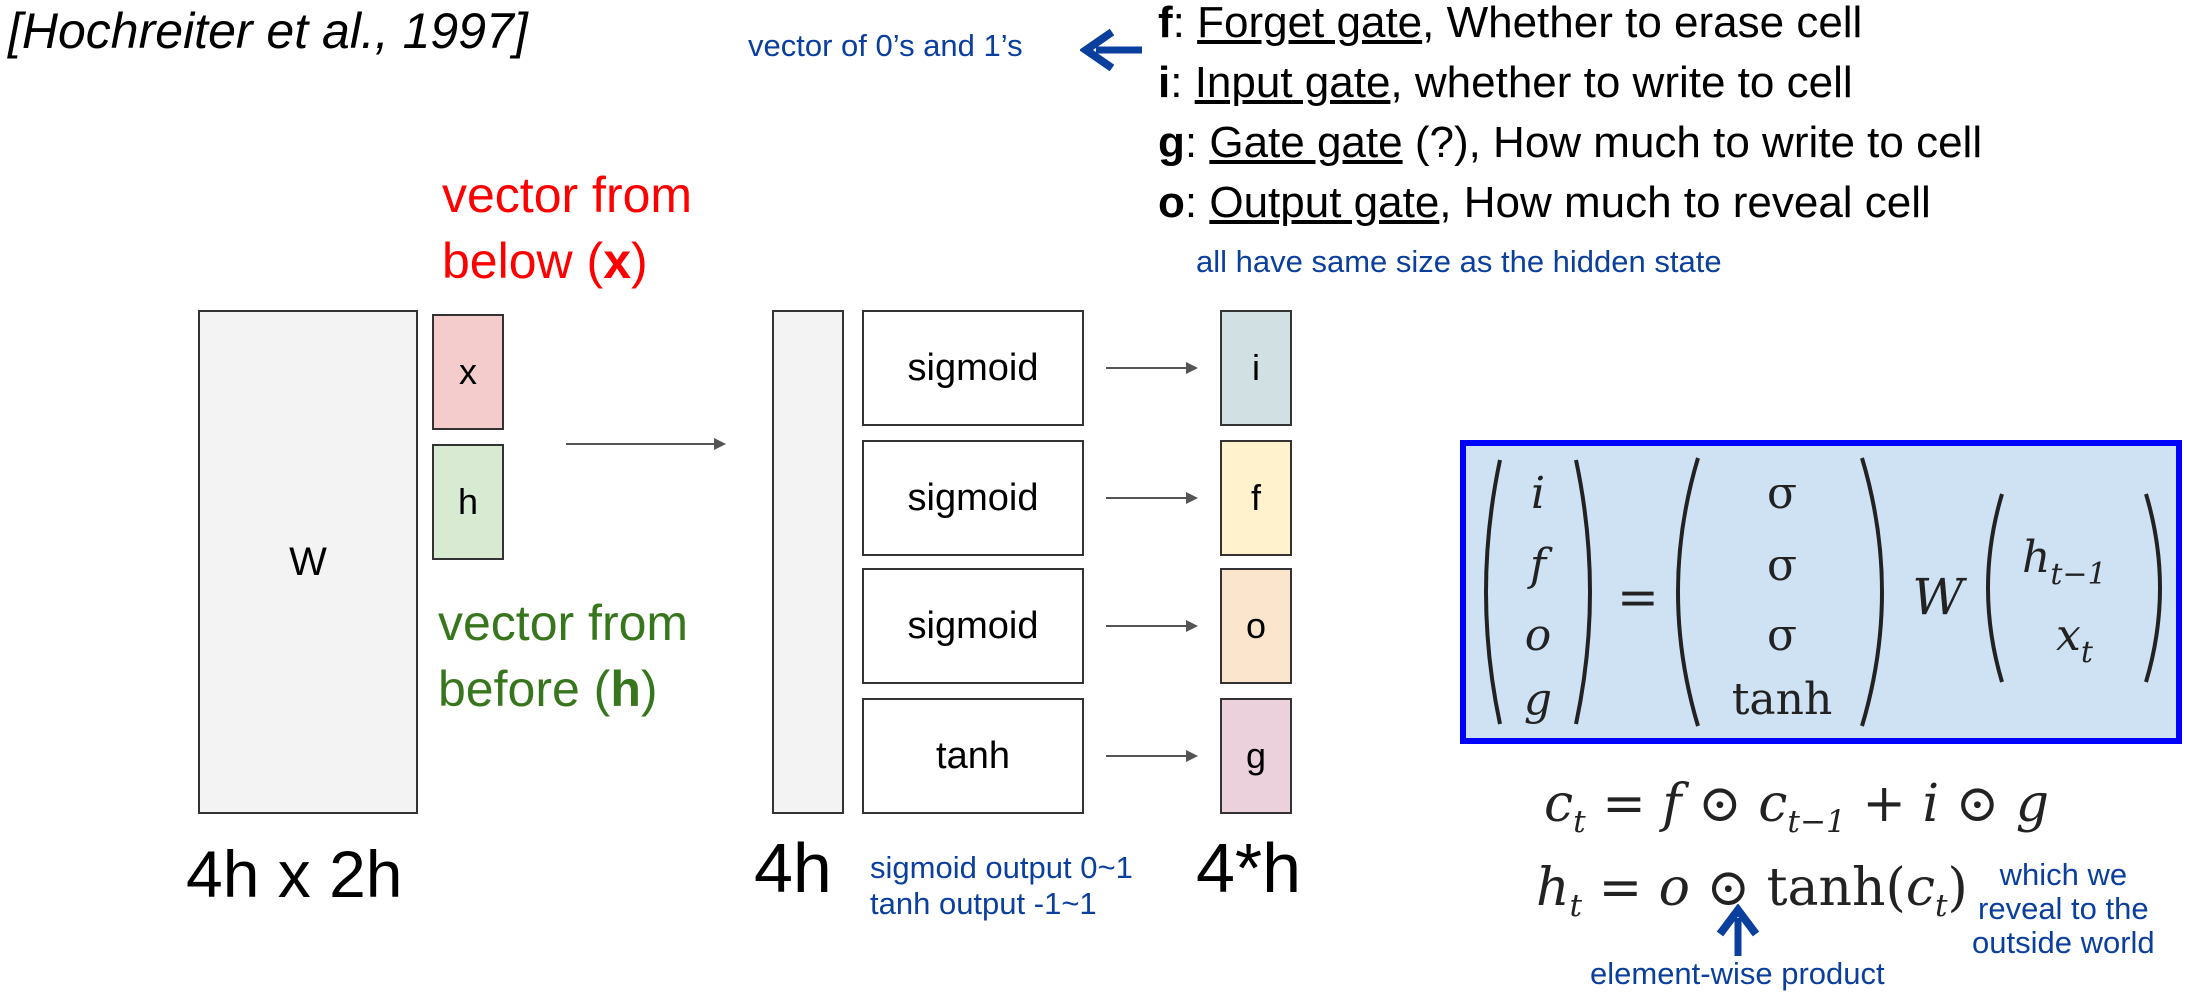 This screenshot has width=2186, height=1002. I want to click on gate-box-o: o, so click(1256, 626).